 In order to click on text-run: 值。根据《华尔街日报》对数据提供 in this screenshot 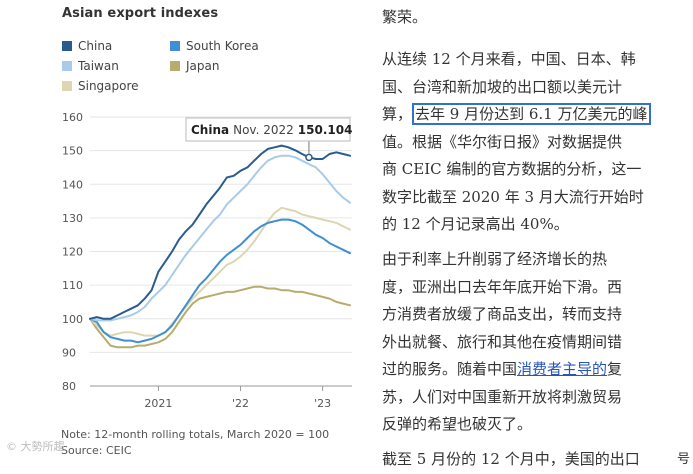, I will do `click(502, 141)`.